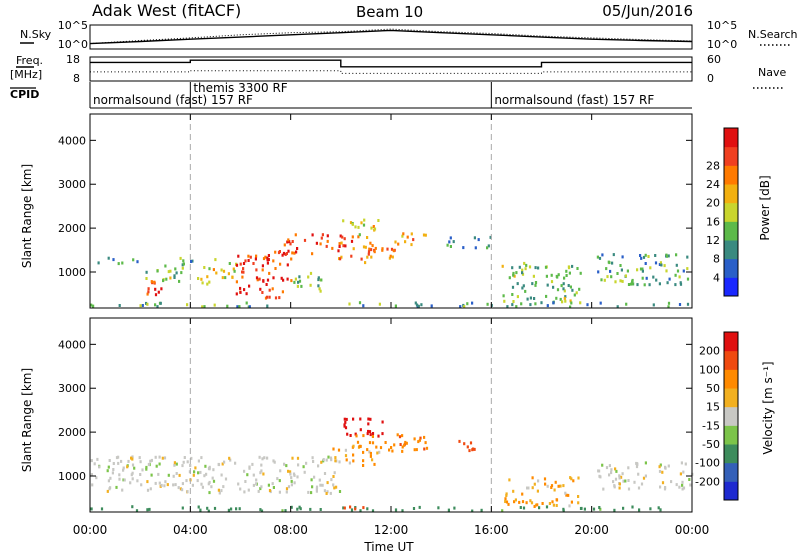  I want to click on power-colorbar-swatch, so click(731, 250).